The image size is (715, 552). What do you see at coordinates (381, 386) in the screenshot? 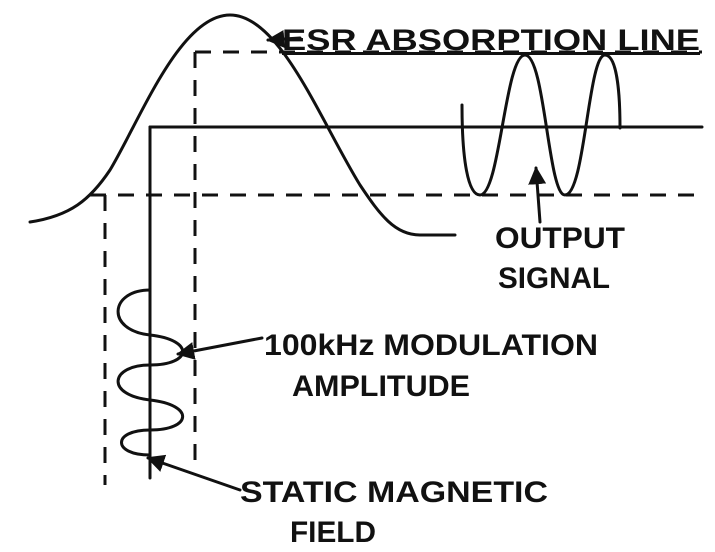
I see `label-modulation: AMPLITUDE` at bounding box center [381, 386].